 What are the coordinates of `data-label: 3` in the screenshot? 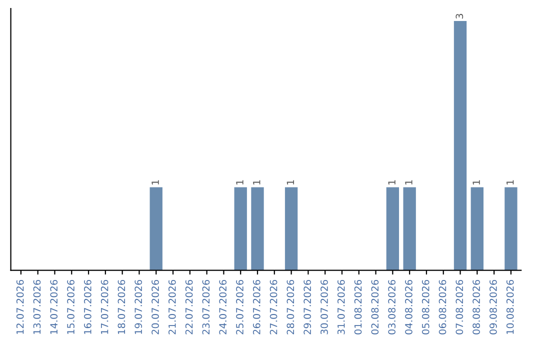 It's located at (460, 16).